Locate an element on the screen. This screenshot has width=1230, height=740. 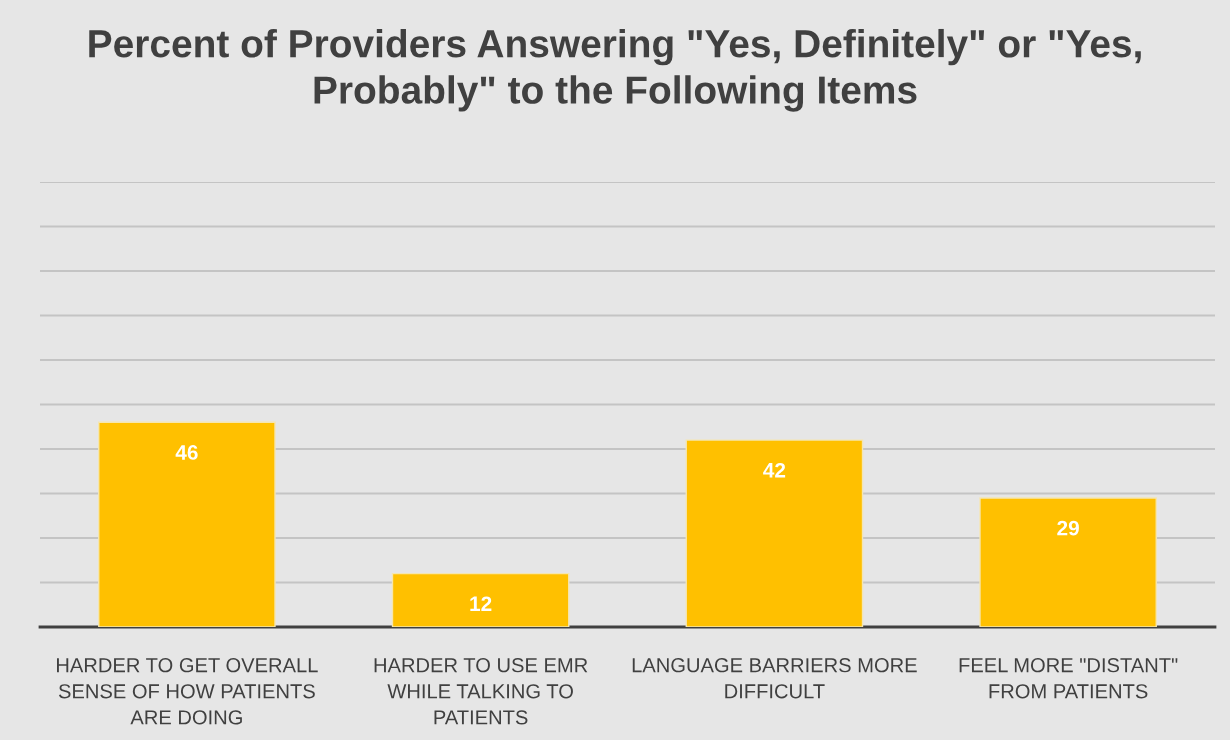
x-tick-label: LANGUAGE BARRIERS MORE DIFFICULT is located at coordinates (774, 678).